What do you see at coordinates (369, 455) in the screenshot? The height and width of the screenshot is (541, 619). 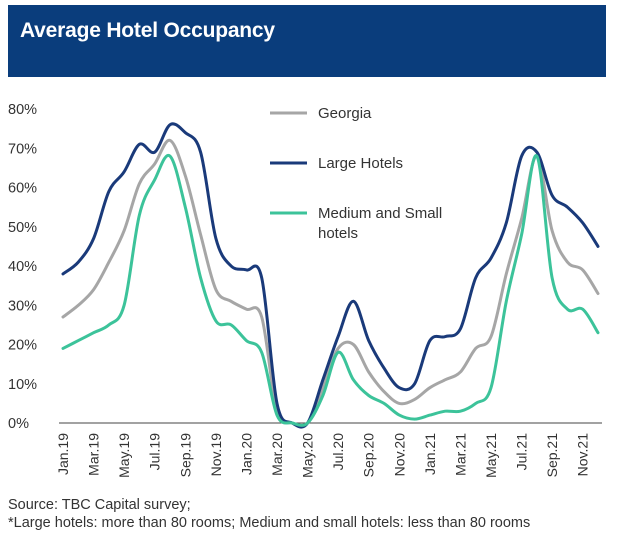 I see `x-tick-label: Sep.20` at bounding box center [369, 455].